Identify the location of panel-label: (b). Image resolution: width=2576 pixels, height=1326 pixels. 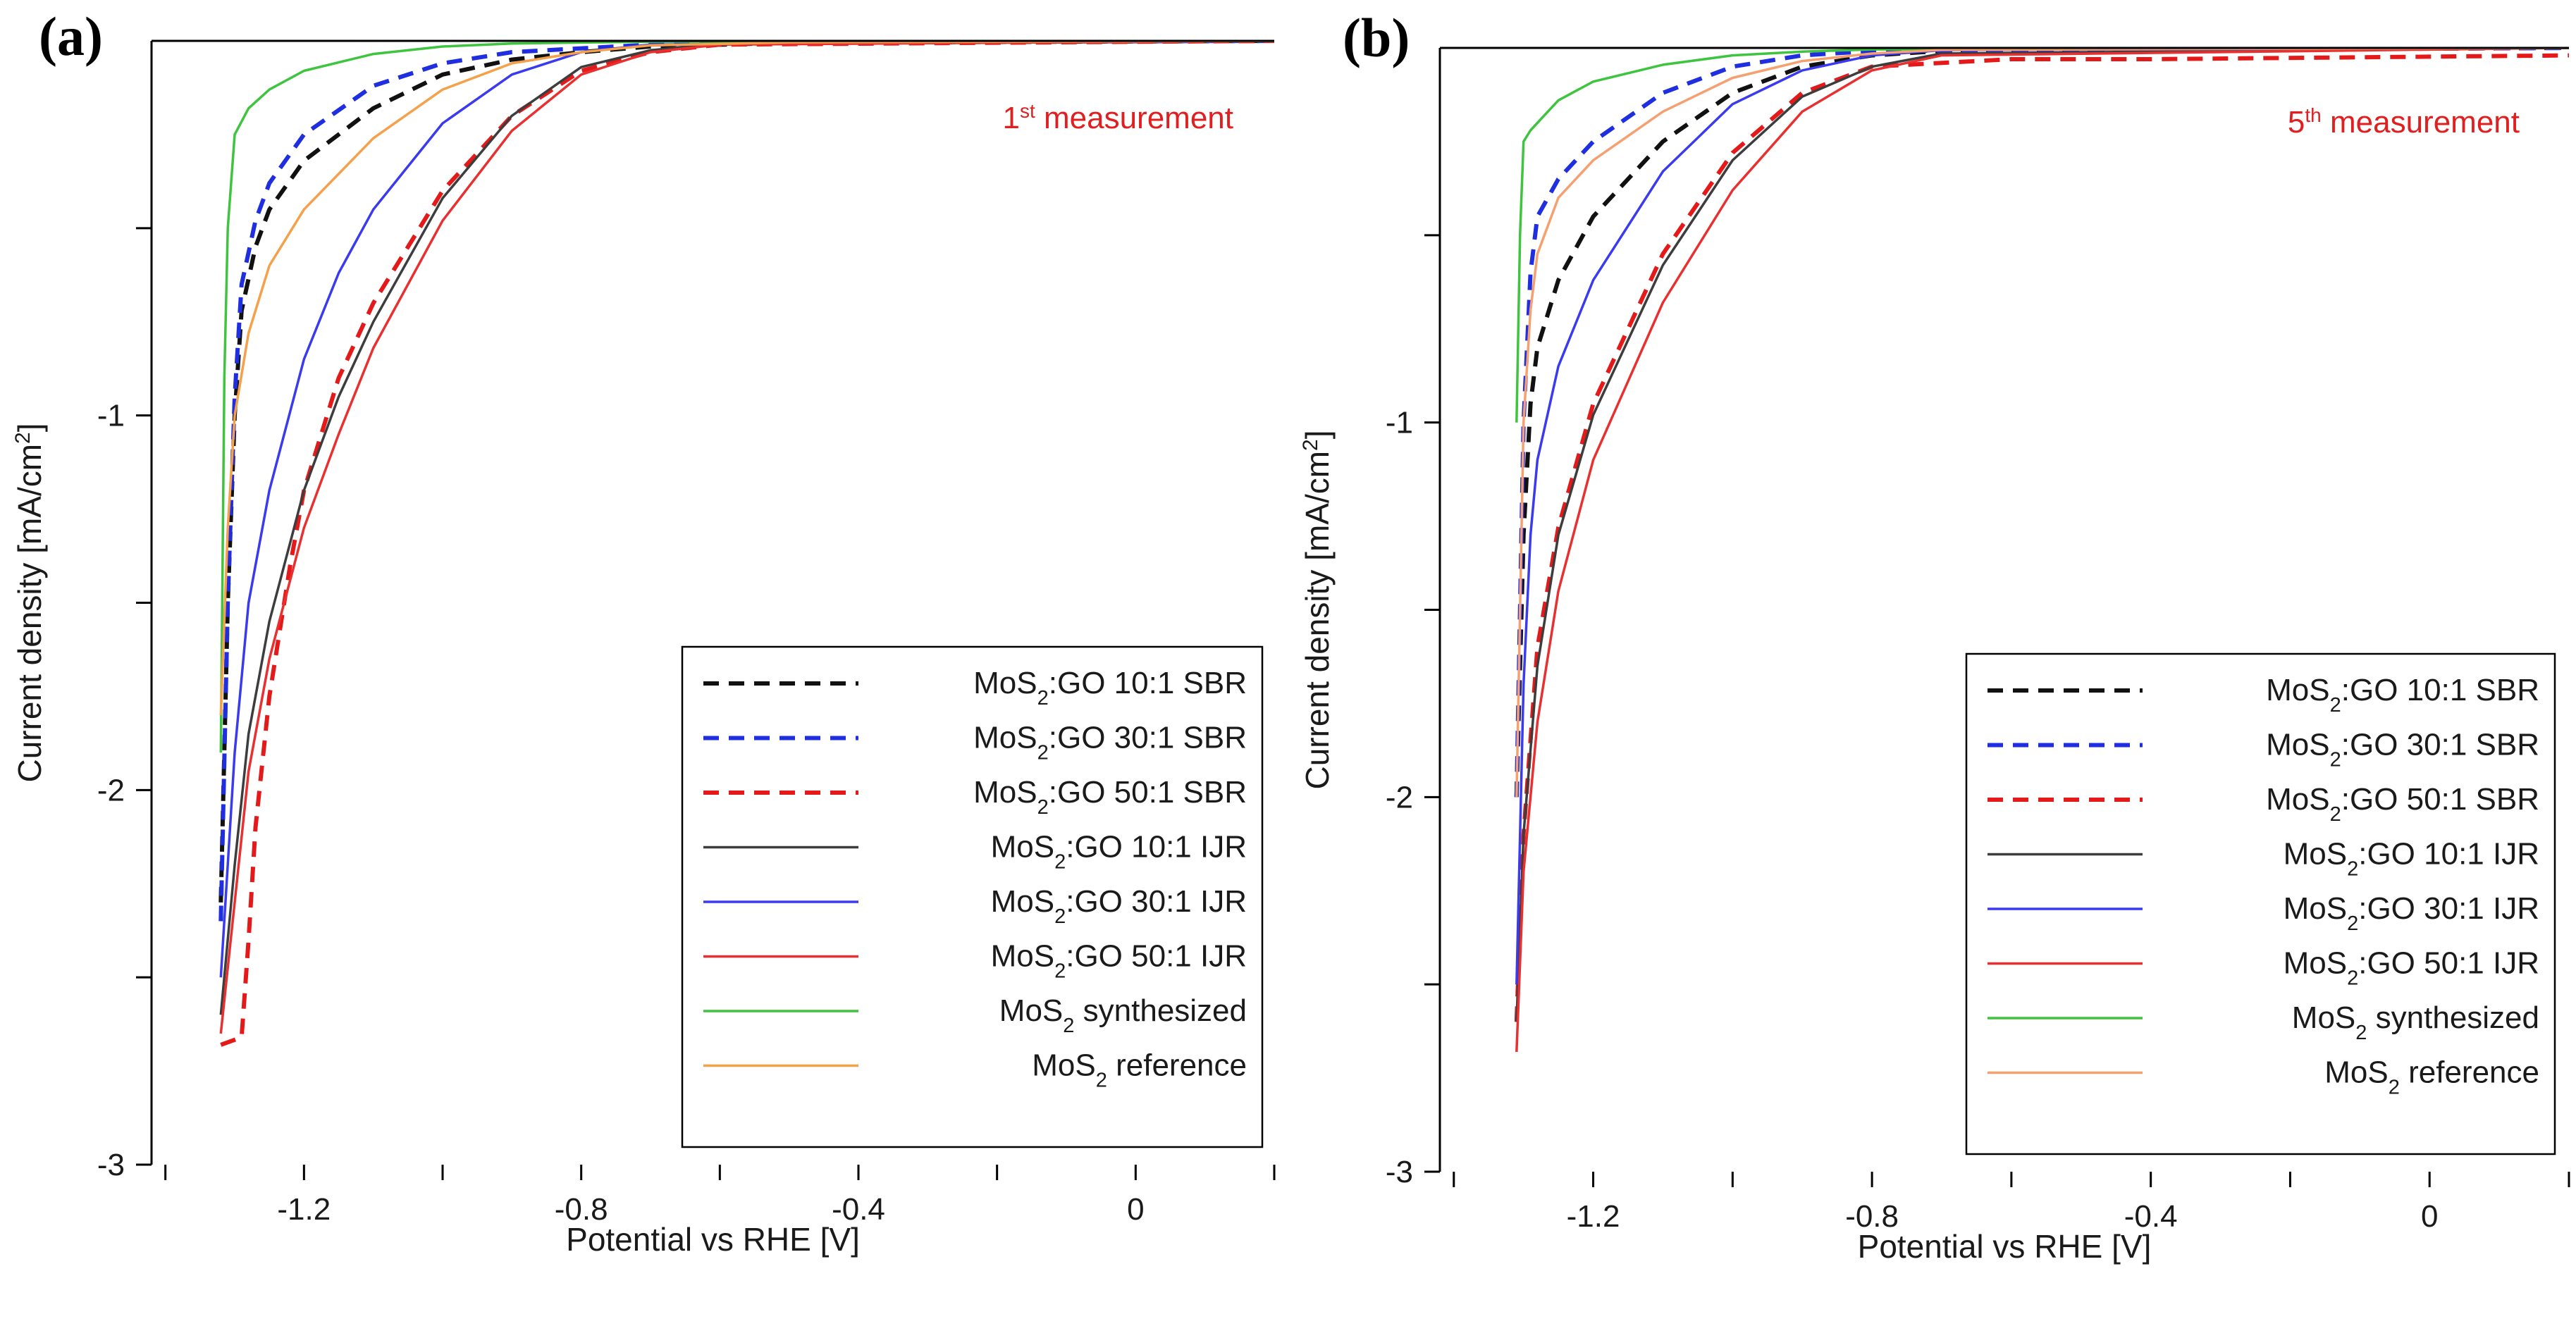
(1376, 37).